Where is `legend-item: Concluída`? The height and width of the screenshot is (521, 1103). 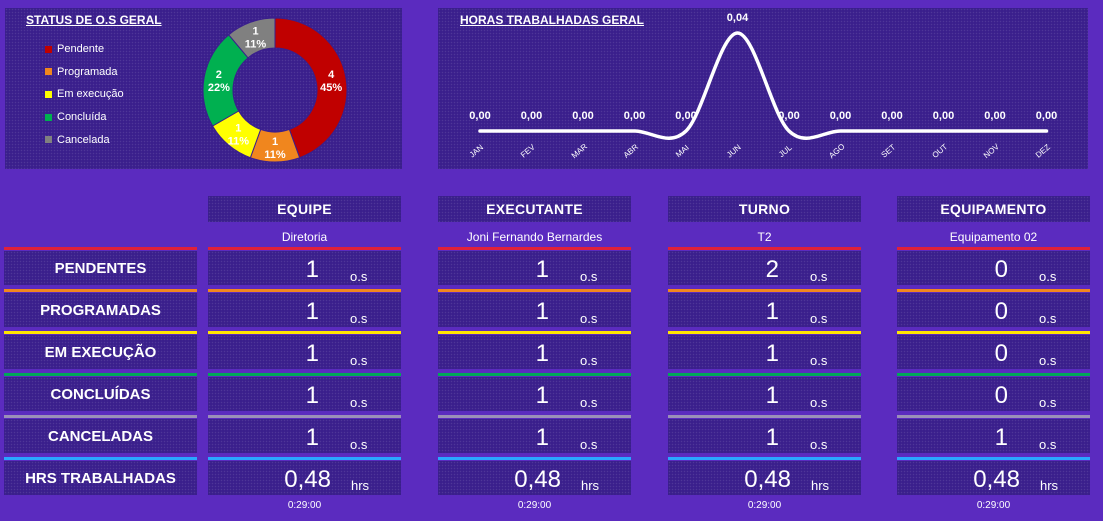 legend-item: Concluída is located at coordinates (84, 117).